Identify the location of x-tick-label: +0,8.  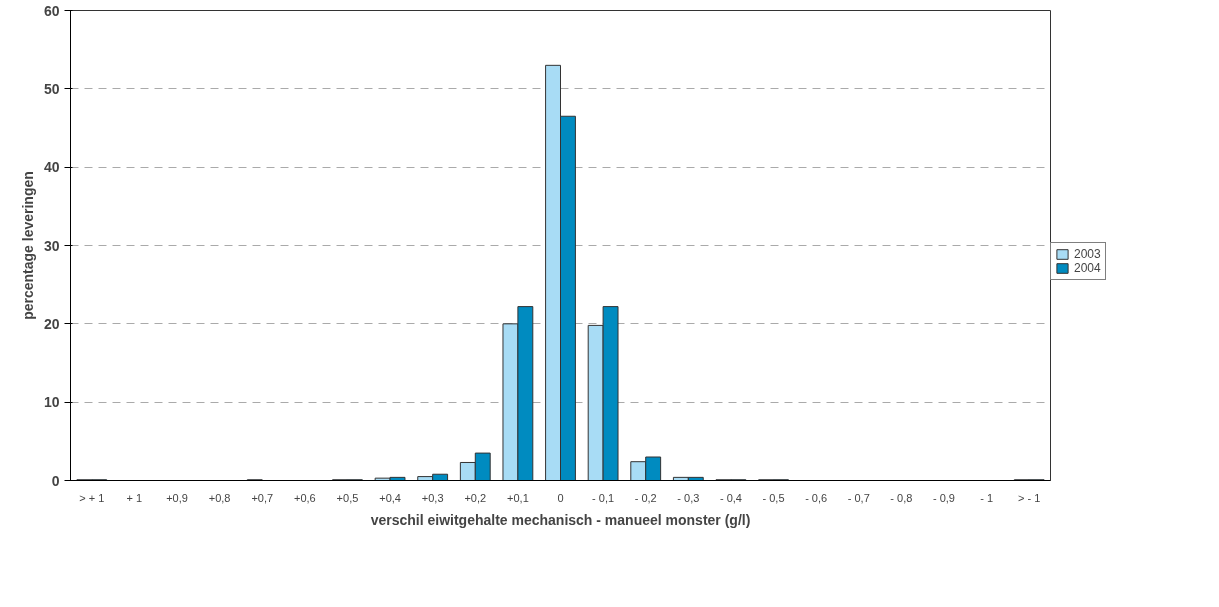
(219, 497).